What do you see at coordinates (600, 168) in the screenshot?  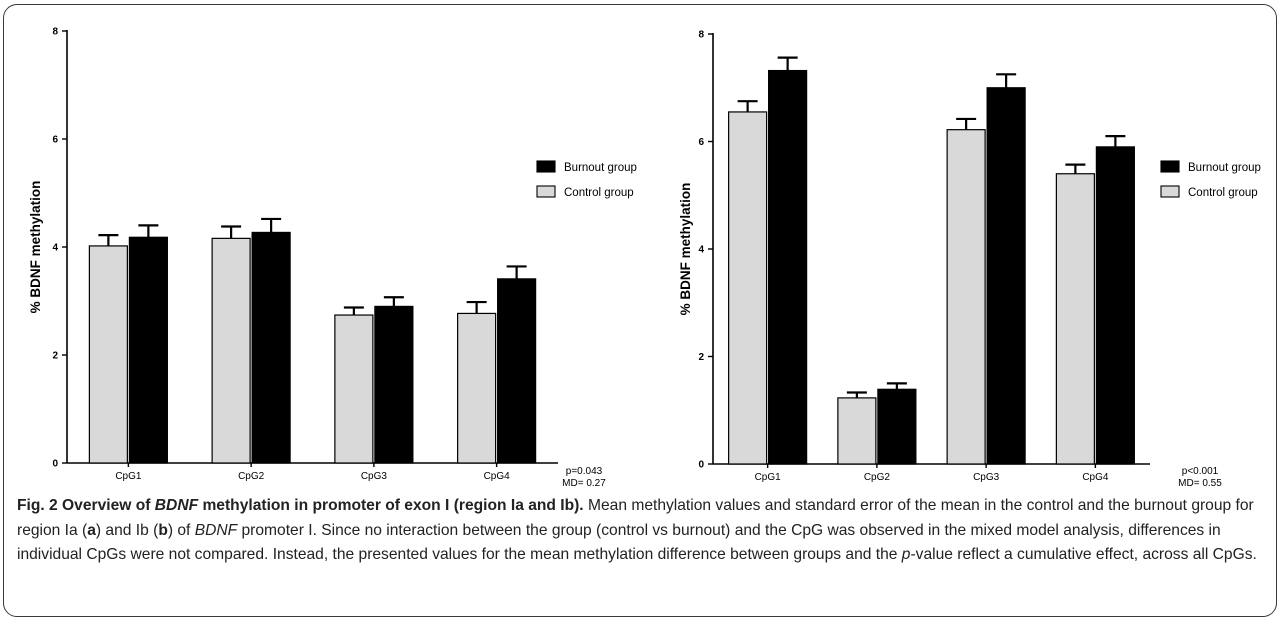 I see `legend-label-burnout-a: Burnout group` at bounding box center [600, 168].